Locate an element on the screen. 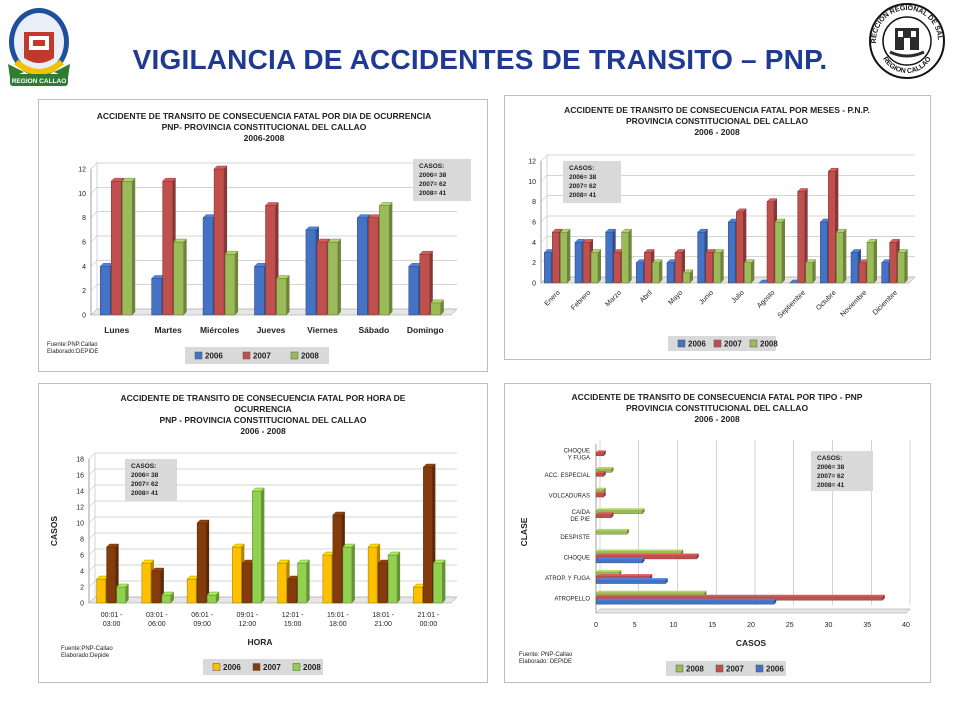  y-tick-label: CHOQUE is located at coordinates (577, 558).